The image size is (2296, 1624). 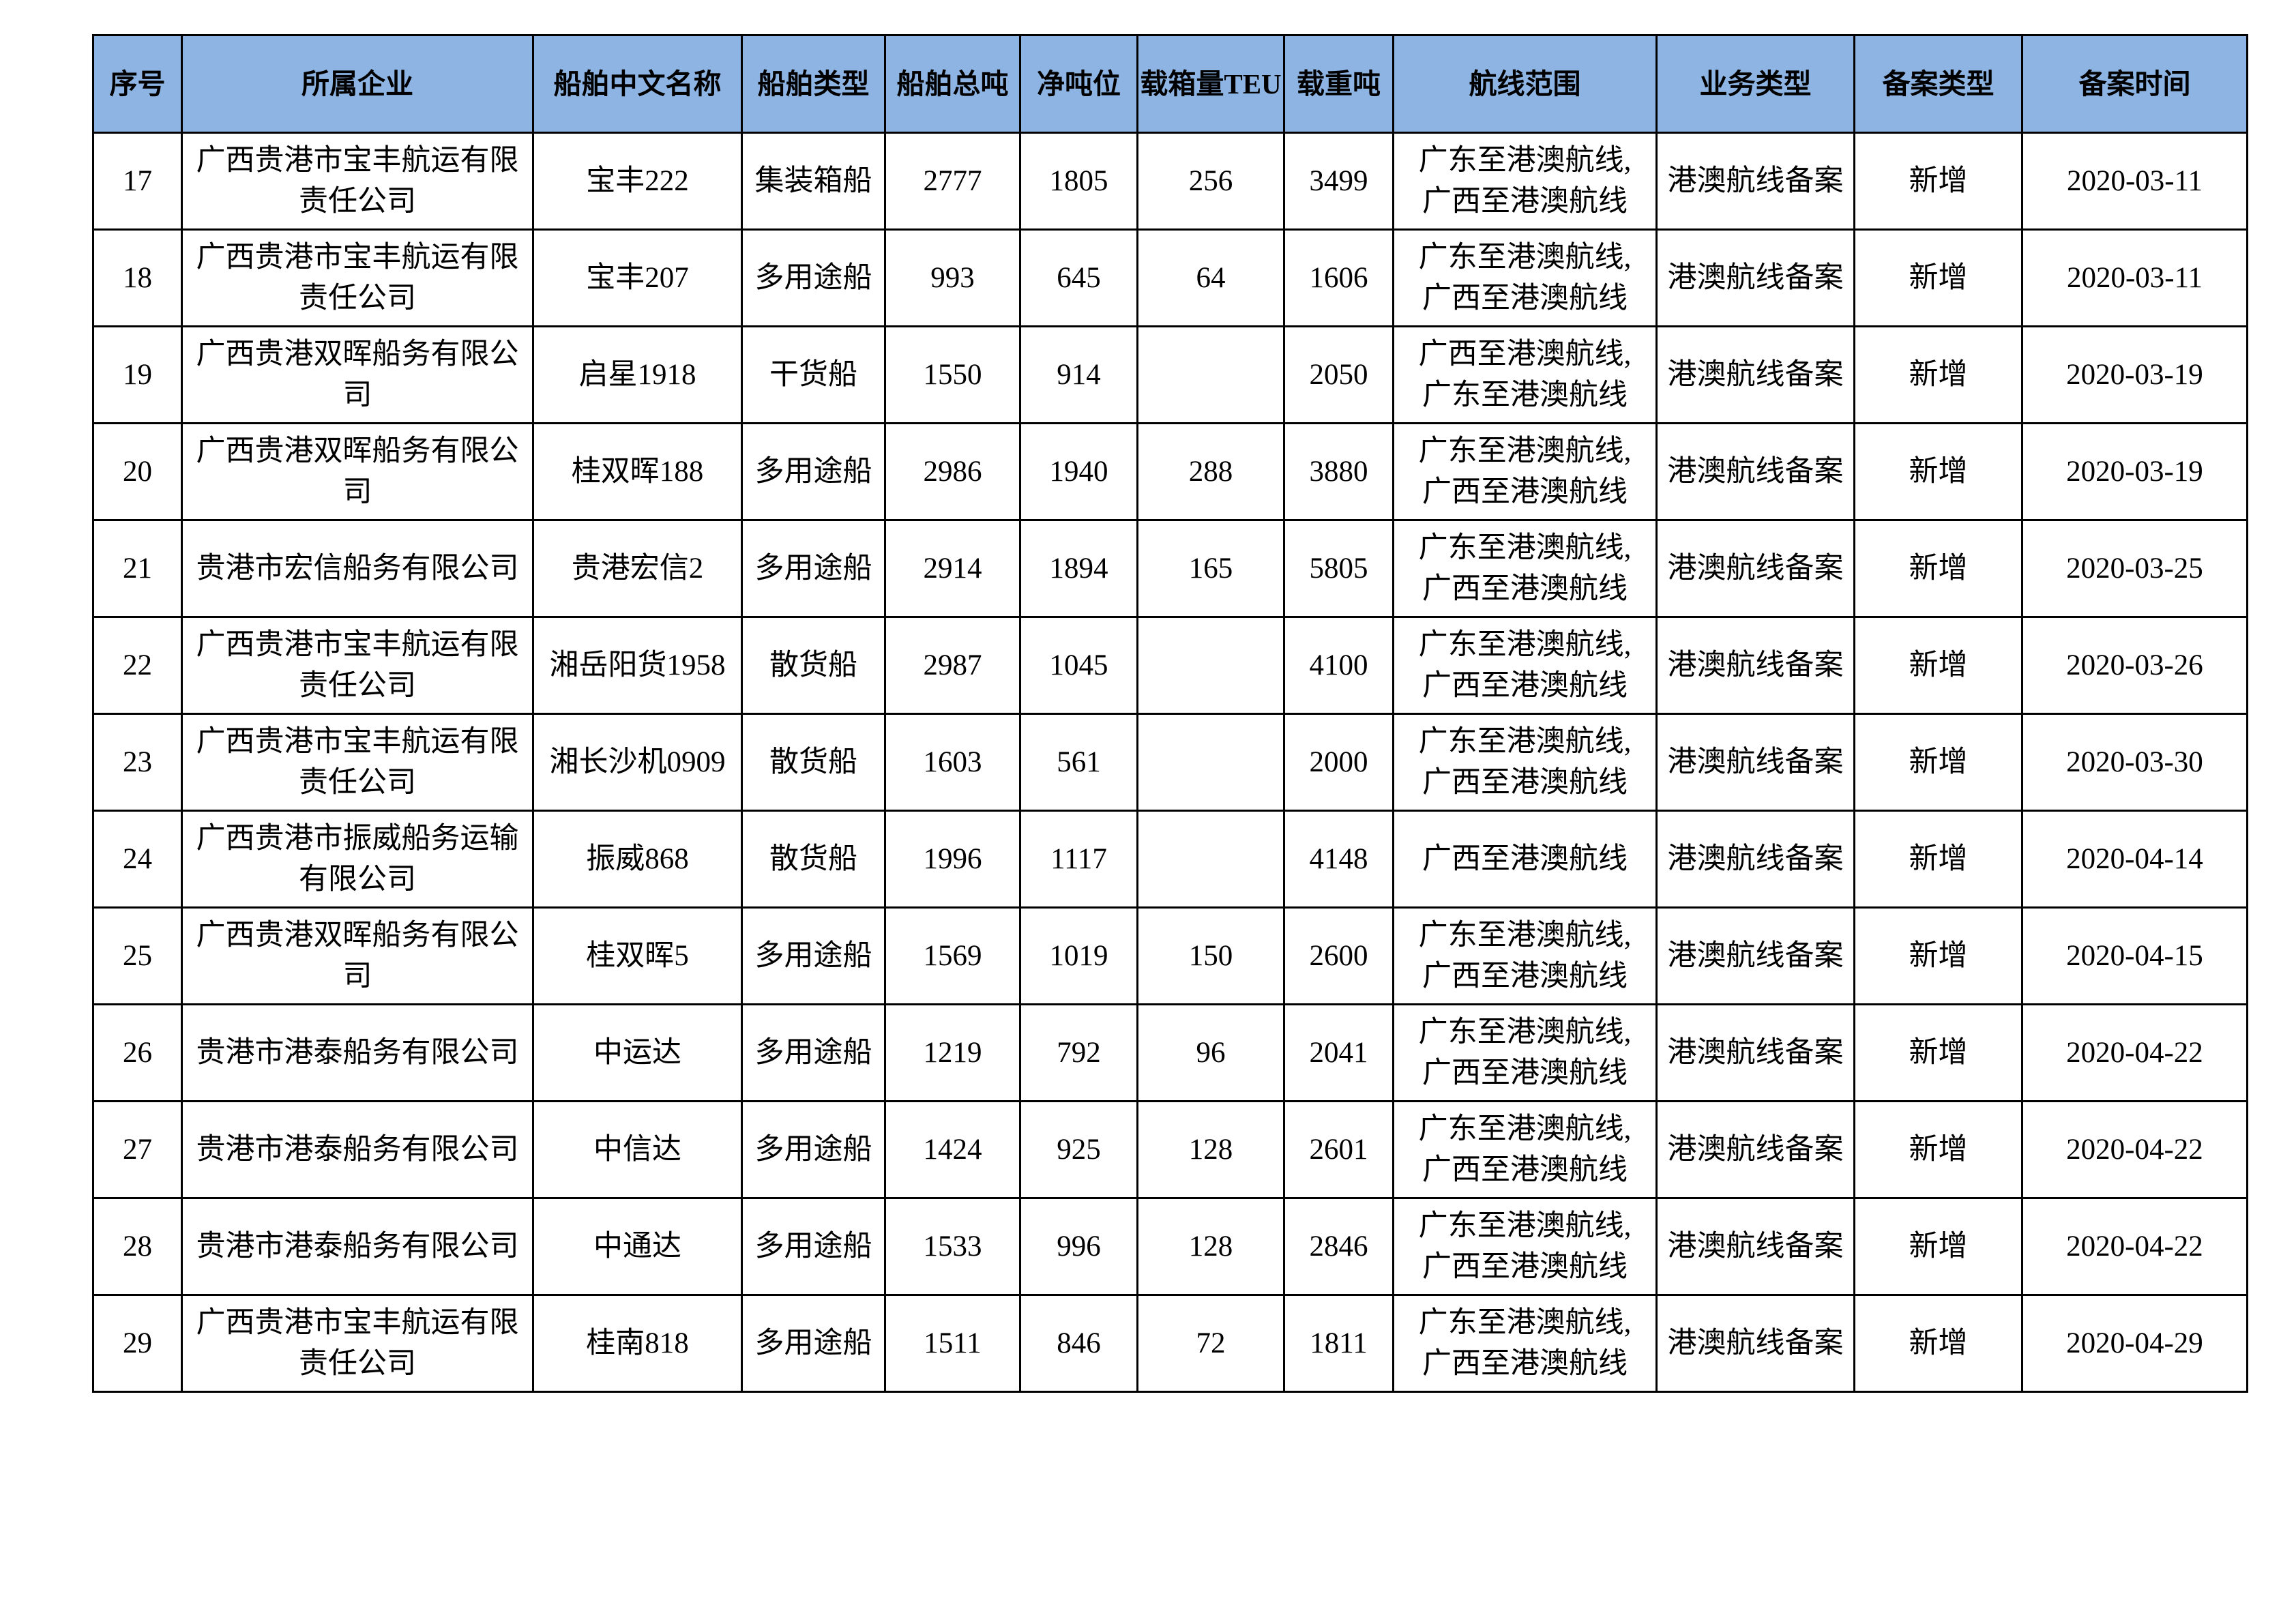 What do you see at coordinates (1338, 374) in the screenshot?
I see `cell-deadweight: 2050` at bounding box center [1338, 374].